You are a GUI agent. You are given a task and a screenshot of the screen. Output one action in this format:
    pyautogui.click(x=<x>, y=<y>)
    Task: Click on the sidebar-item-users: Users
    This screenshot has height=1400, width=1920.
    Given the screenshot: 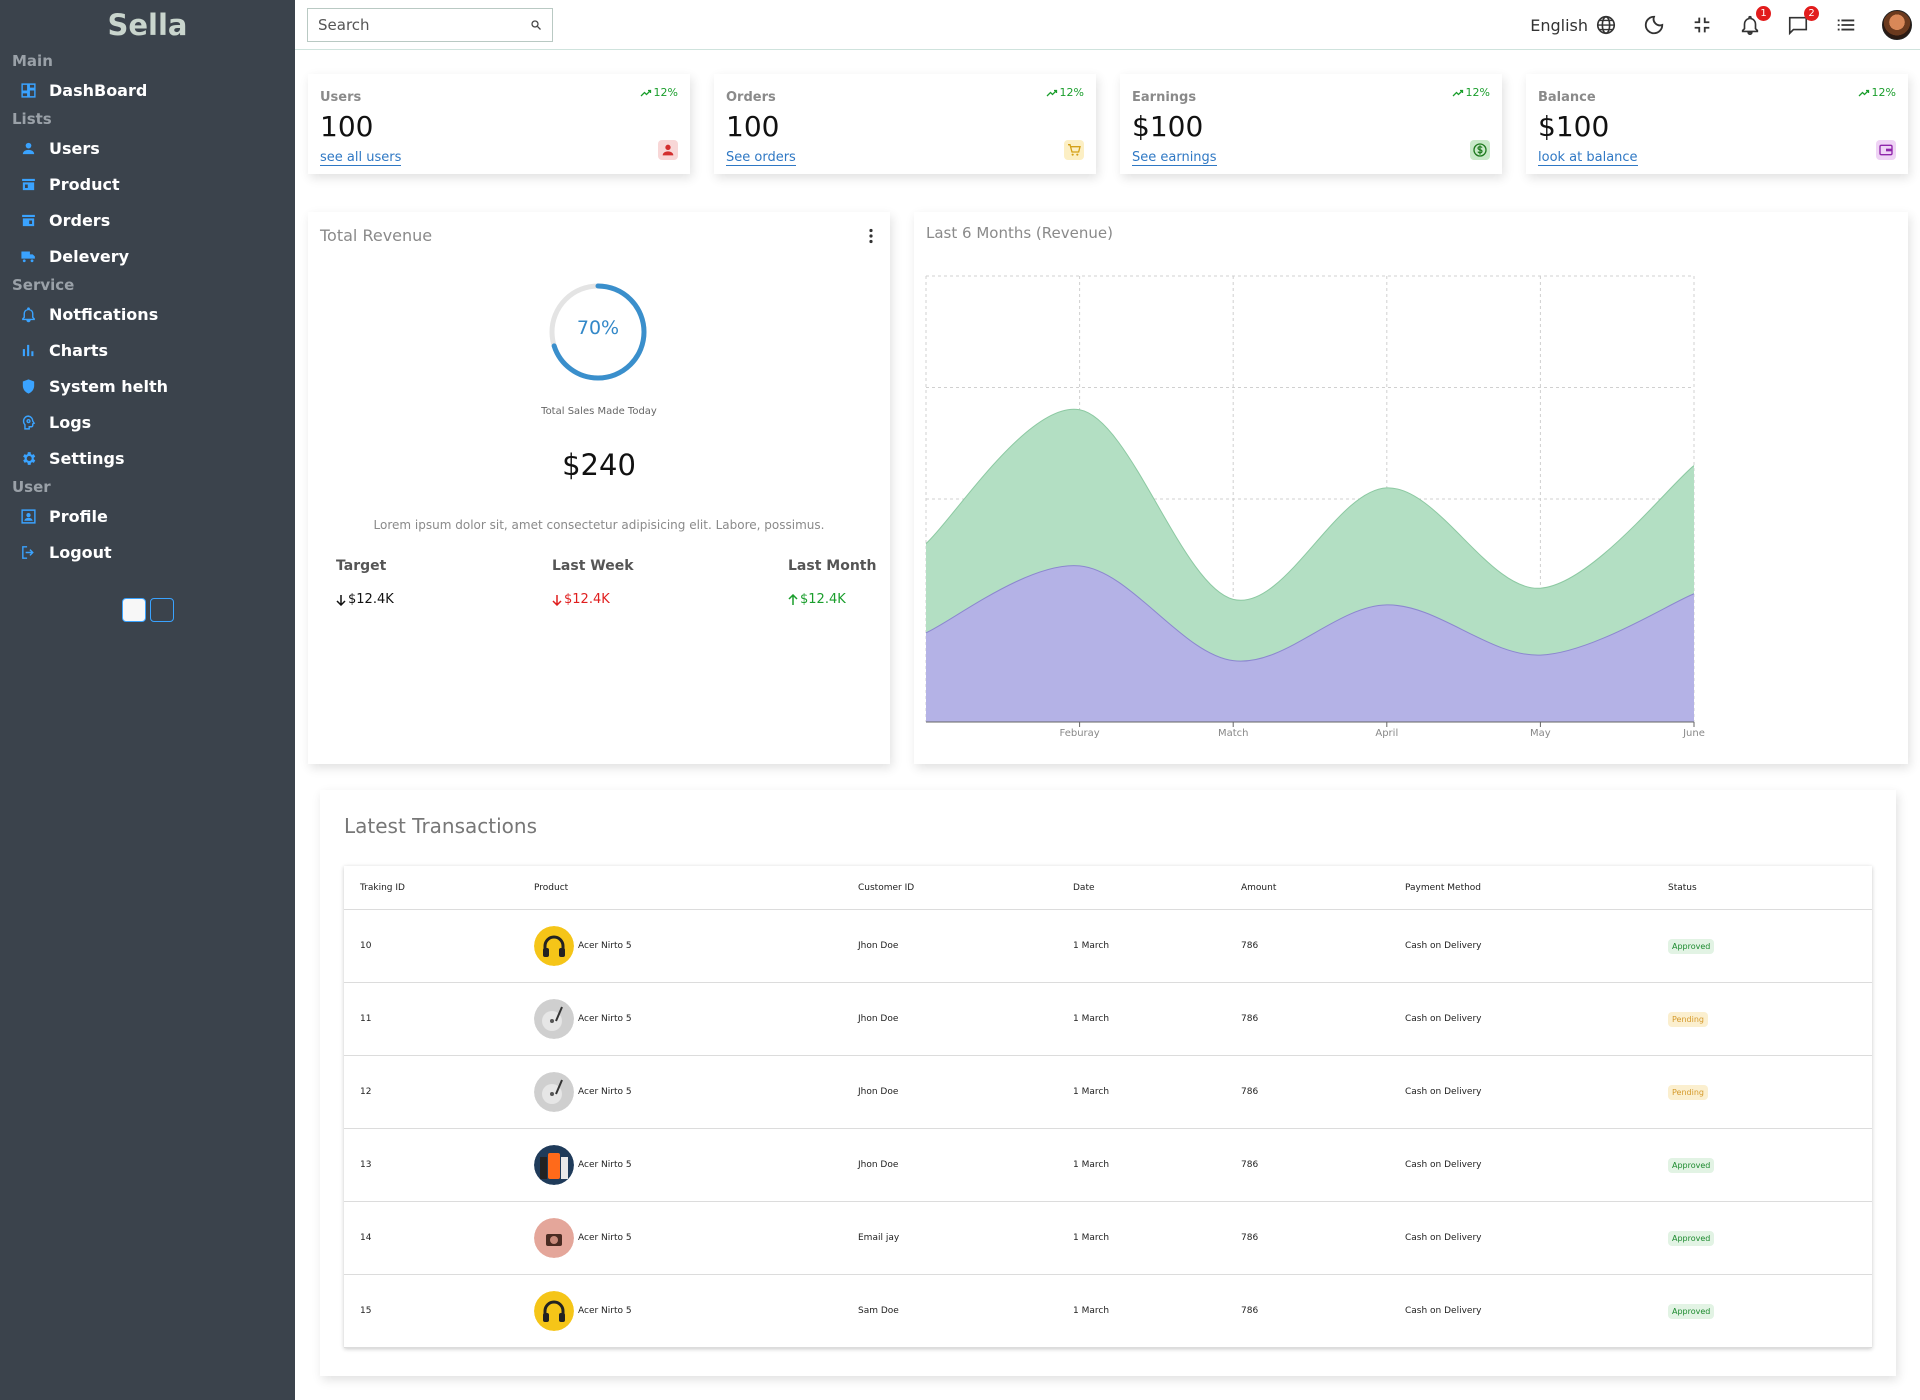 What is the action you would take?
    pyautogui.click(x=147, y=148)
    